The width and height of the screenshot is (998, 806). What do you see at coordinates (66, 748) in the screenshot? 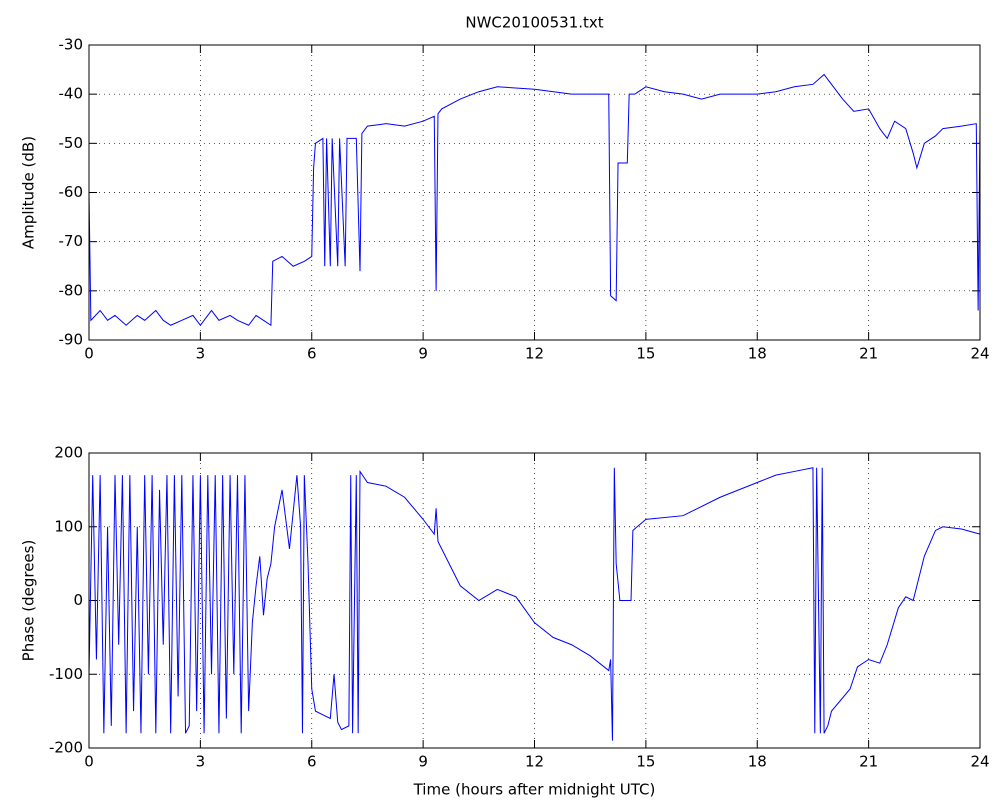
I see `y-tick-label: -200` at bounding box center [66, 748].